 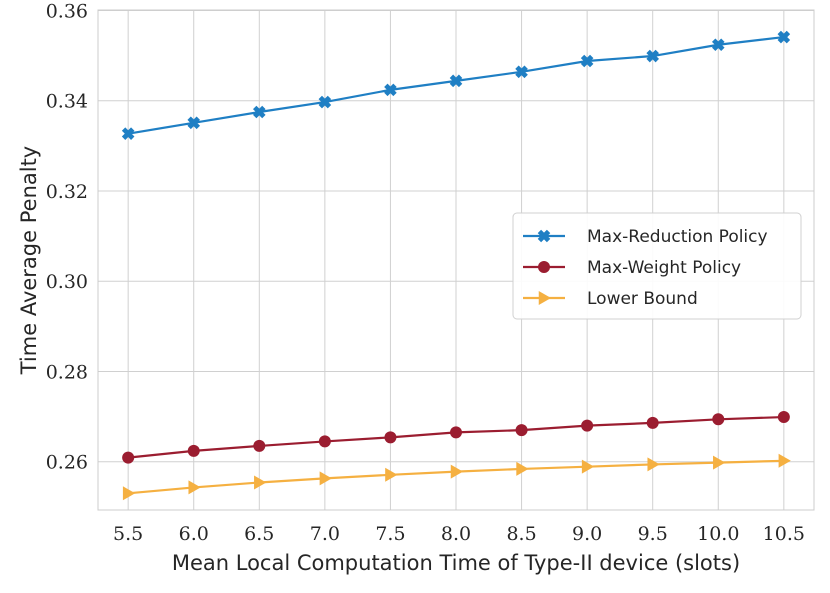 What do you see at coordinates (677, 237) in the screenshot?
I see `legend-label: Max-Reduction Policy` at bounding box center [677, 237].